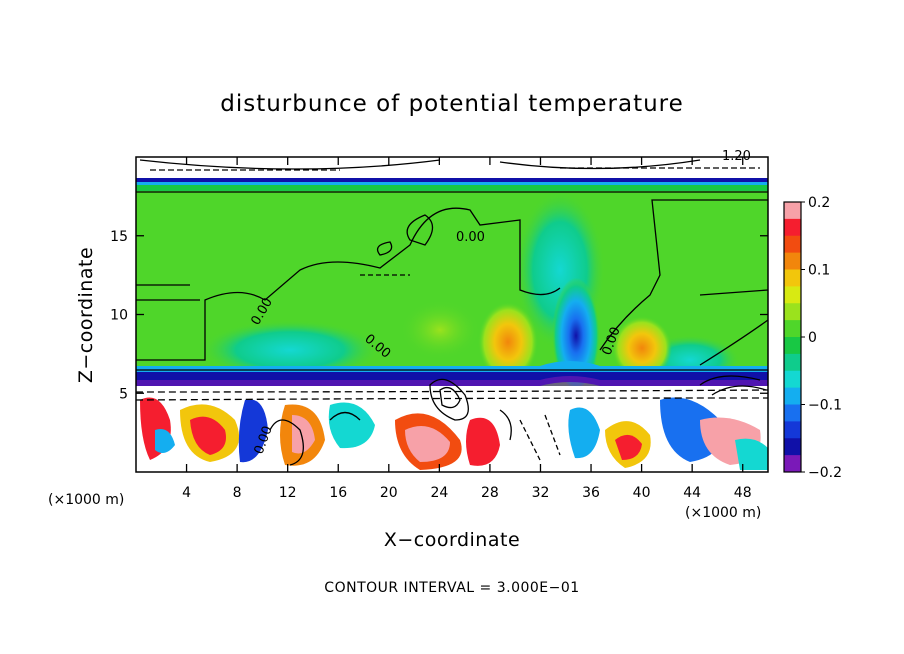 The width and height of the screenshot is (904, 654). What do you see at coordinates (541, 493) in the screenshot?
I see `x-tick-label: 32` at bounding box center [541, 493].